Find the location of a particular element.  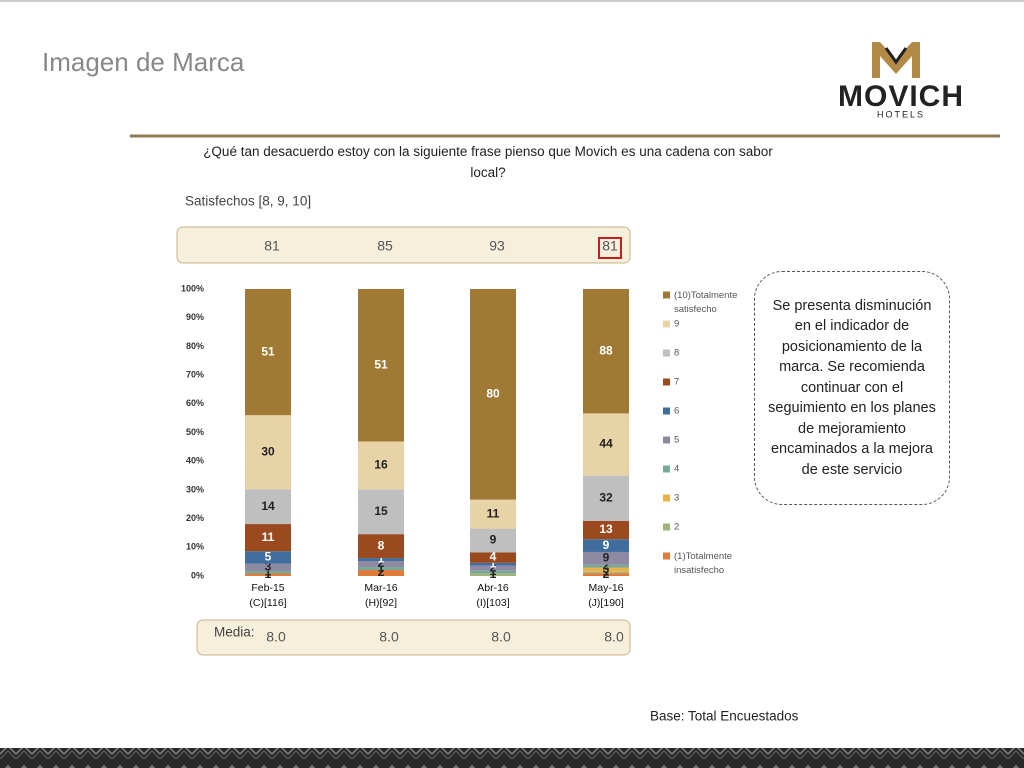

footer: Base: Total Encuestados is located at coordinates (724, 716).